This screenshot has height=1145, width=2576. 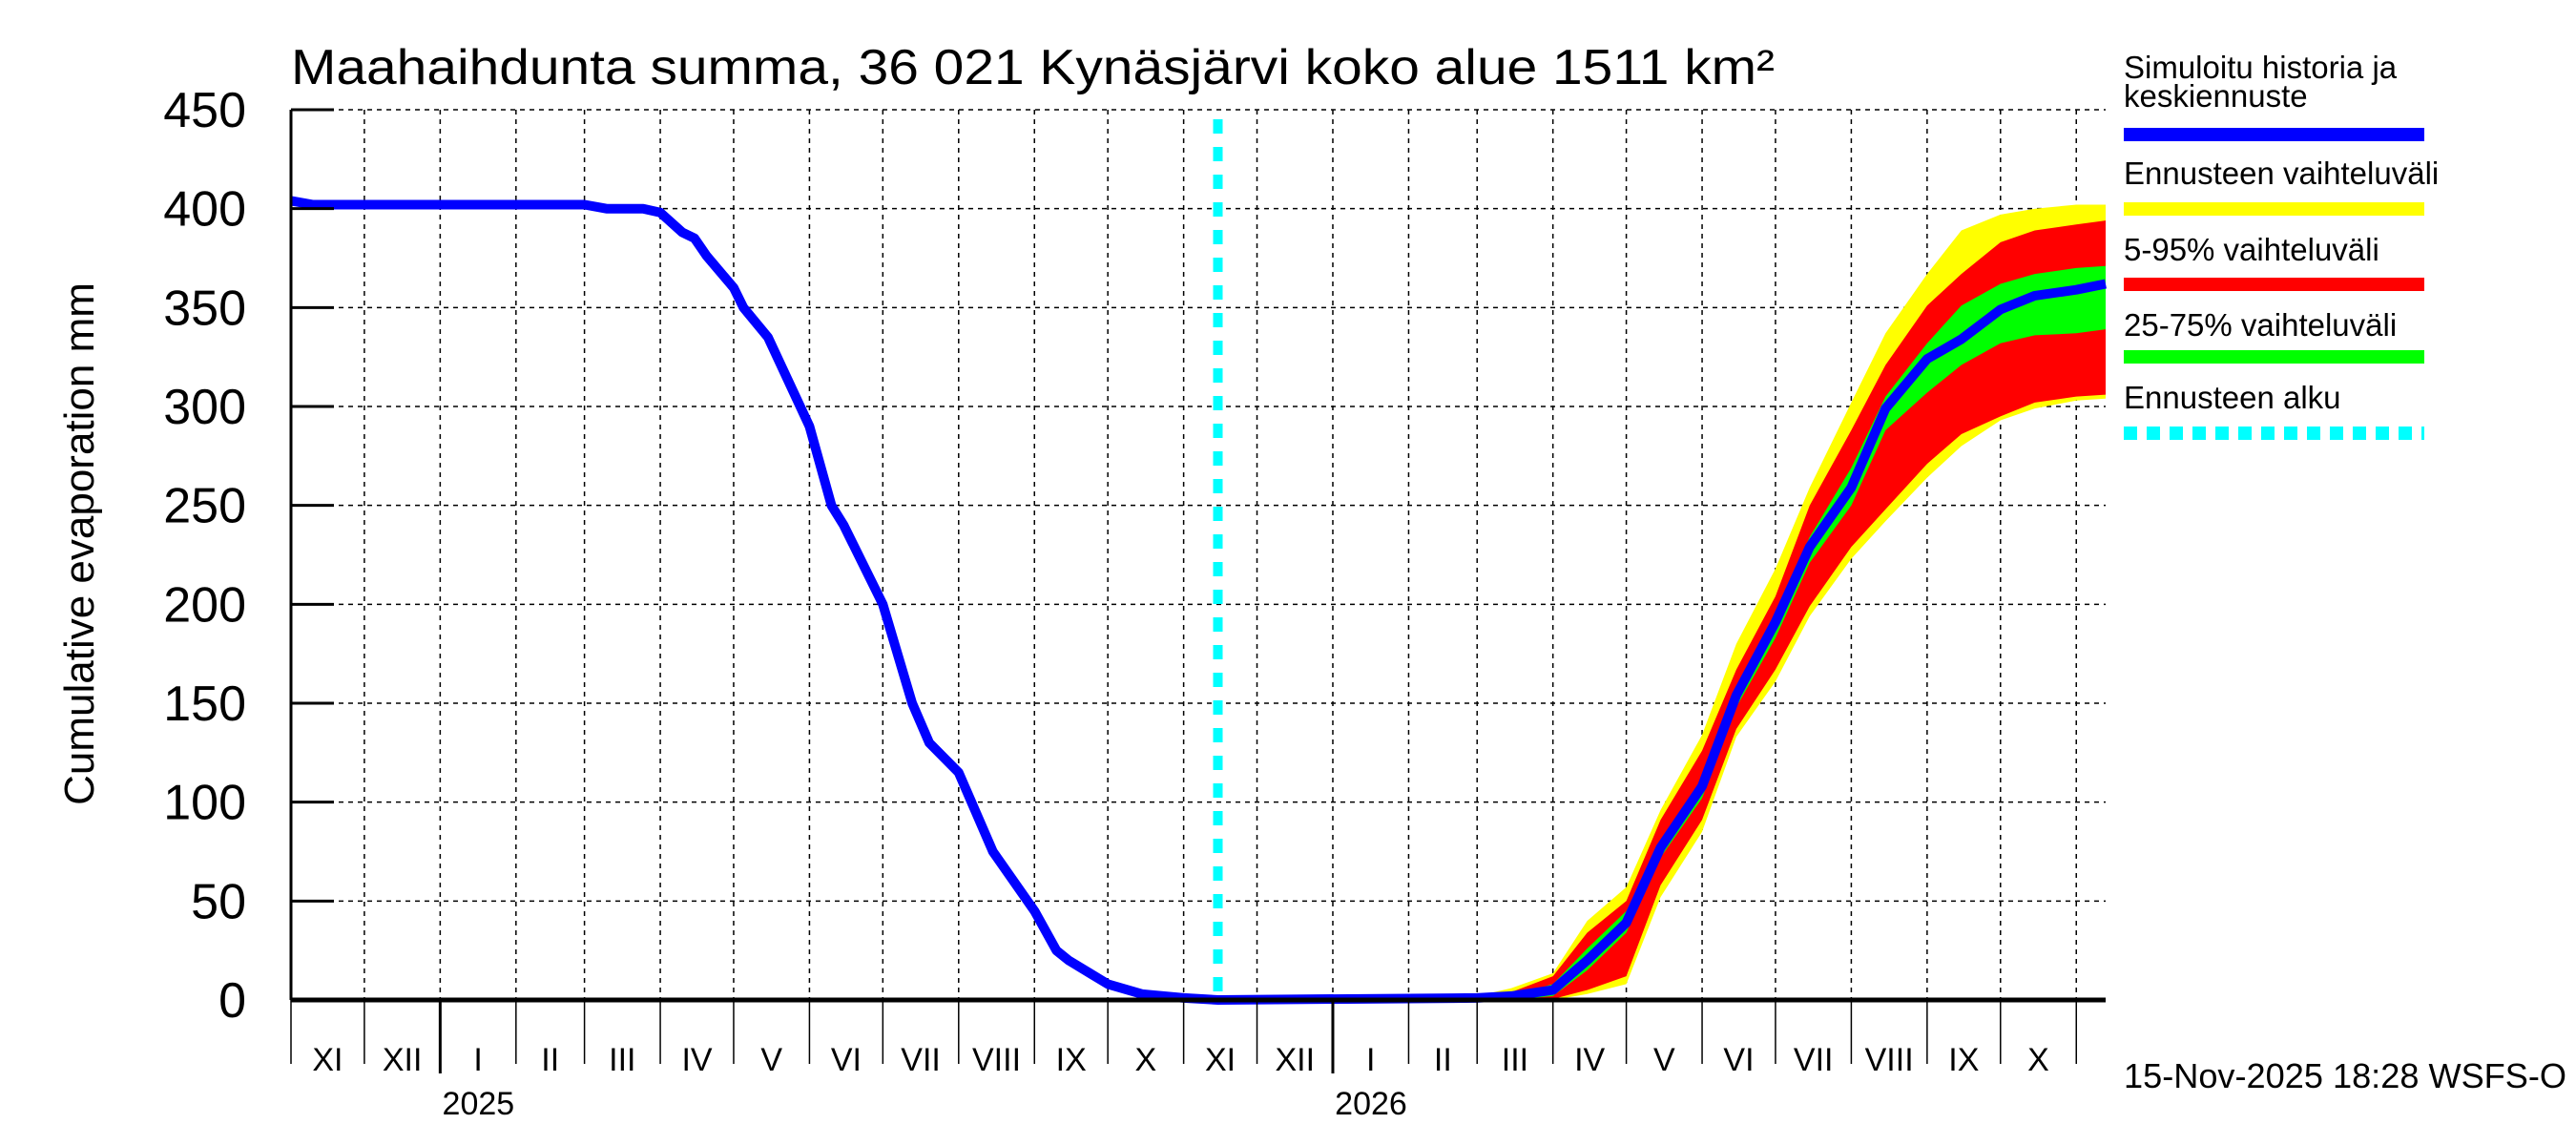 What do you see at coordinates (204, 704) in the screenshot?
I see `y-tick-label: 150` at bounding box center [204, 704].